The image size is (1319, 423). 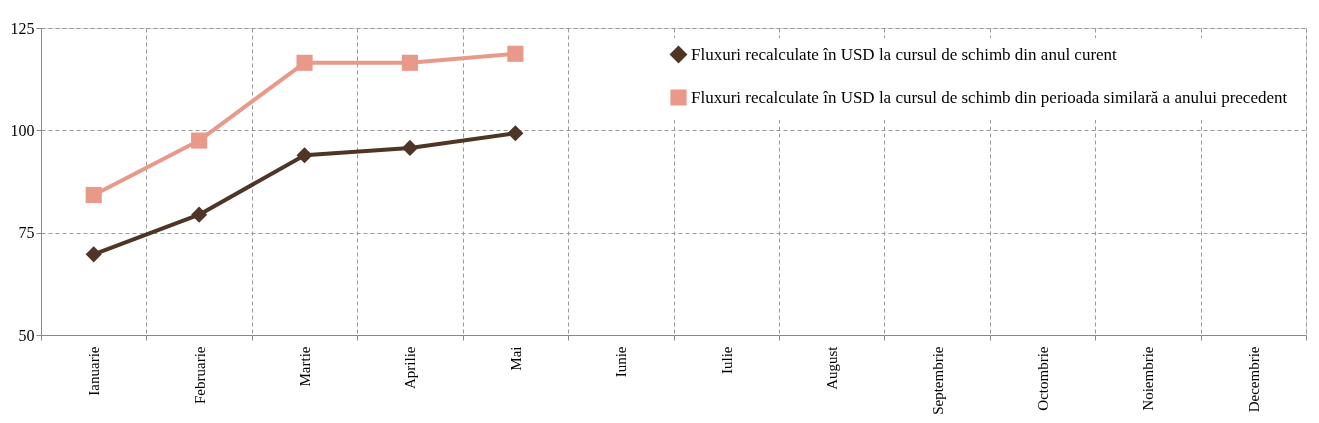 I want to click on x-tick-label: Noiembrie, so click(x=1148, y=378).